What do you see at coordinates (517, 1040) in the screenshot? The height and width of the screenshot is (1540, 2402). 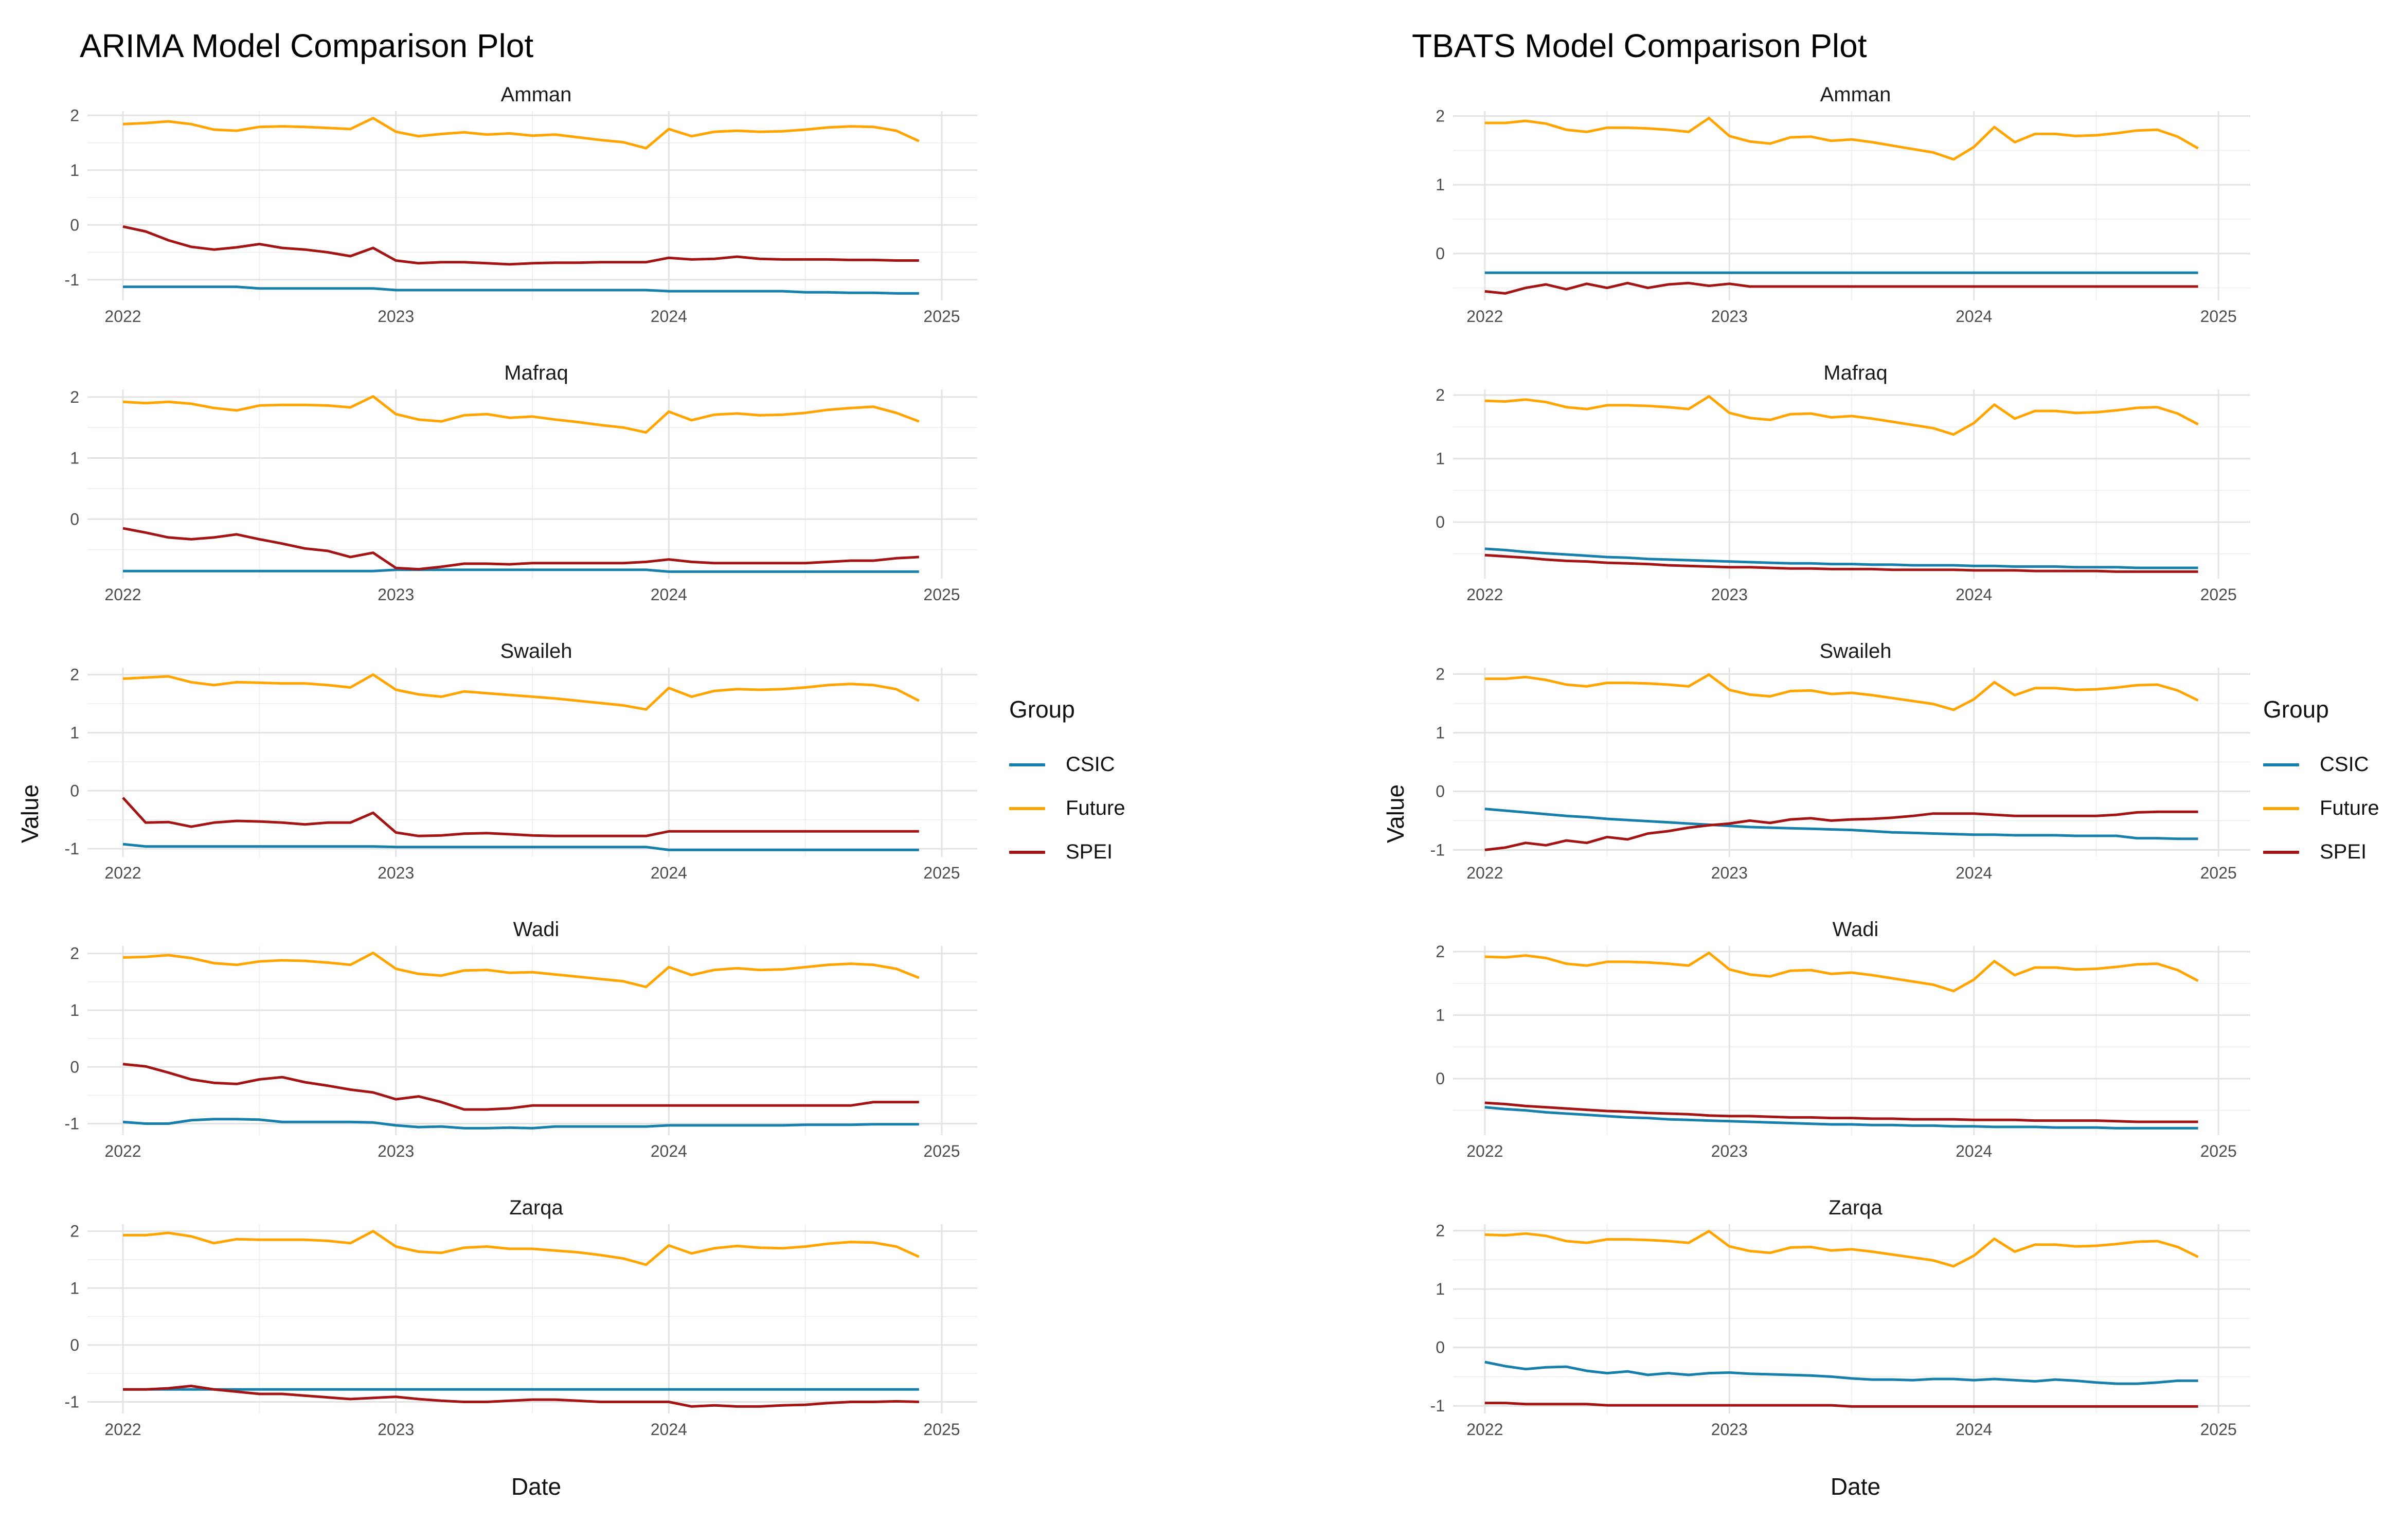 I see `facet-wadi: Wadi -1 0 1 2 2022 2023 2024 2025` at bounding box center [517, 1040].